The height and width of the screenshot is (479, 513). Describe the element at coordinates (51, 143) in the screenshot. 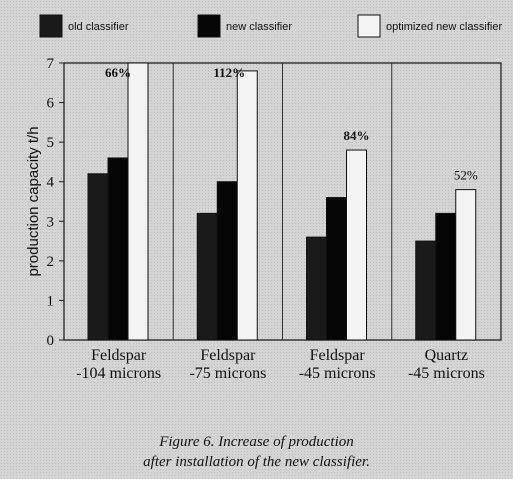

I see `y-tick-label: 5` at that location.